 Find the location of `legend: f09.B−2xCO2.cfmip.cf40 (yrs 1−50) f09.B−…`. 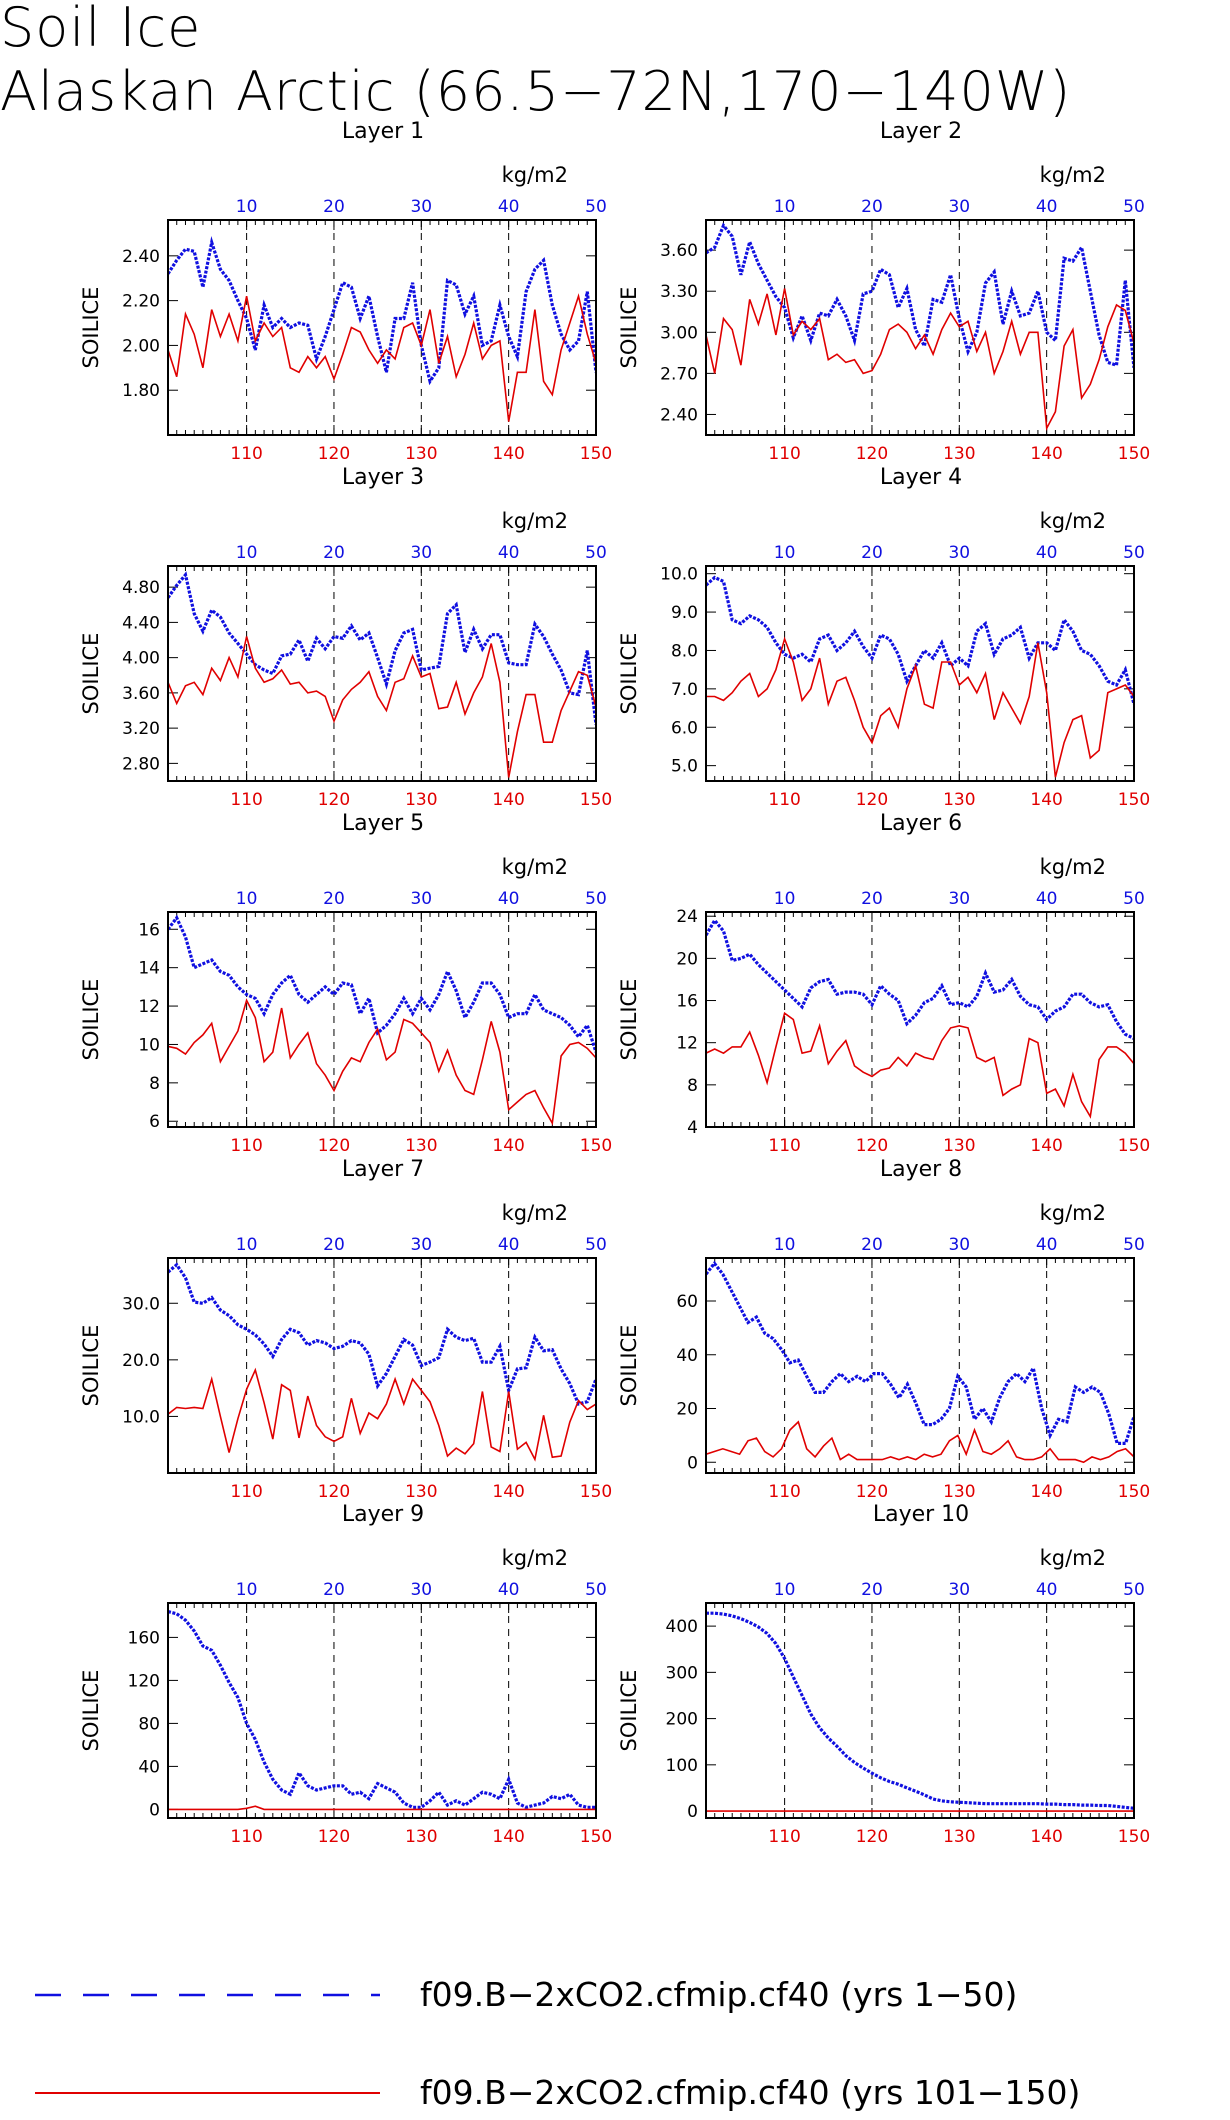

legend: f09.B−2xCO2.cfmip.cf40 (yrs 1−50) f09.B−… is located at coordinates (557, 2043).